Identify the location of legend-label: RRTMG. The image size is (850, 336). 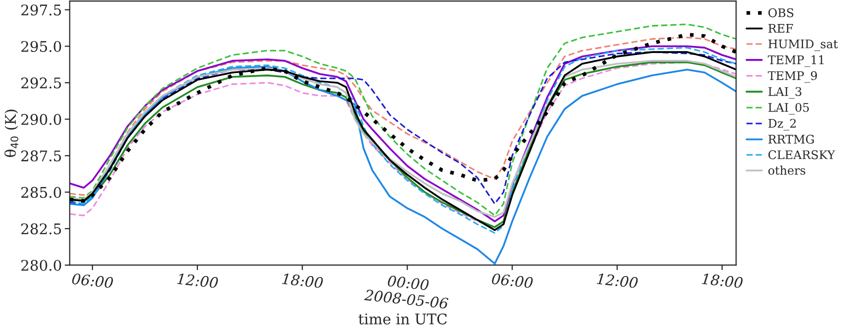
(791, 139).